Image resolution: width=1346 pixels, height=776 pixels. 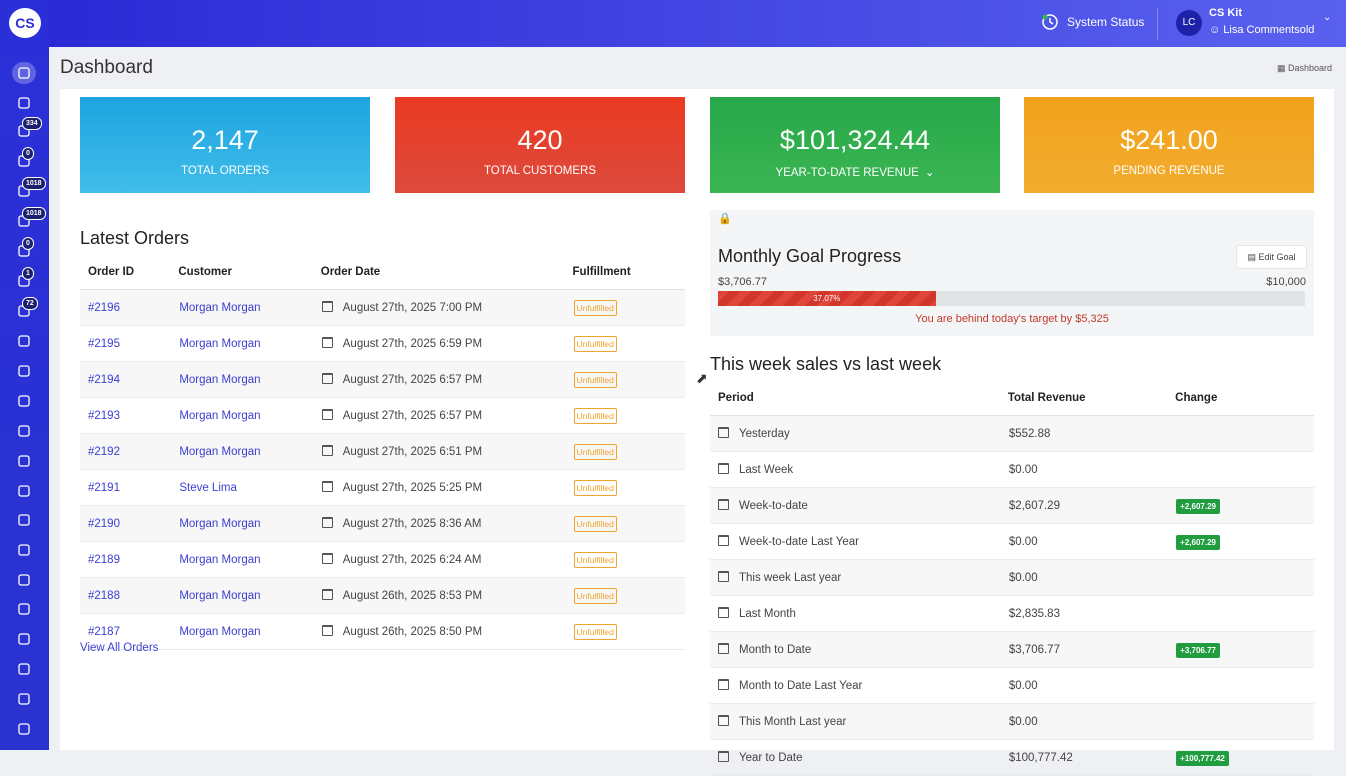 I want to click on change-badge: +2,607.29, so click(x=1198, y=506).